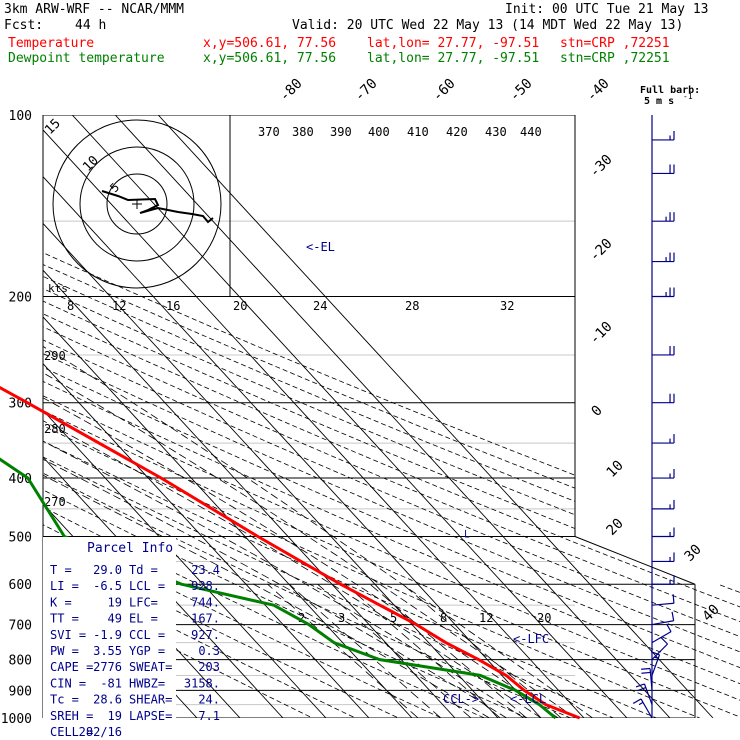 The height and width of the screenshot is (740, 740). Describe the element at coordinates (20, 537) in the screenshot. I see `isobar-label: 500` at that location.